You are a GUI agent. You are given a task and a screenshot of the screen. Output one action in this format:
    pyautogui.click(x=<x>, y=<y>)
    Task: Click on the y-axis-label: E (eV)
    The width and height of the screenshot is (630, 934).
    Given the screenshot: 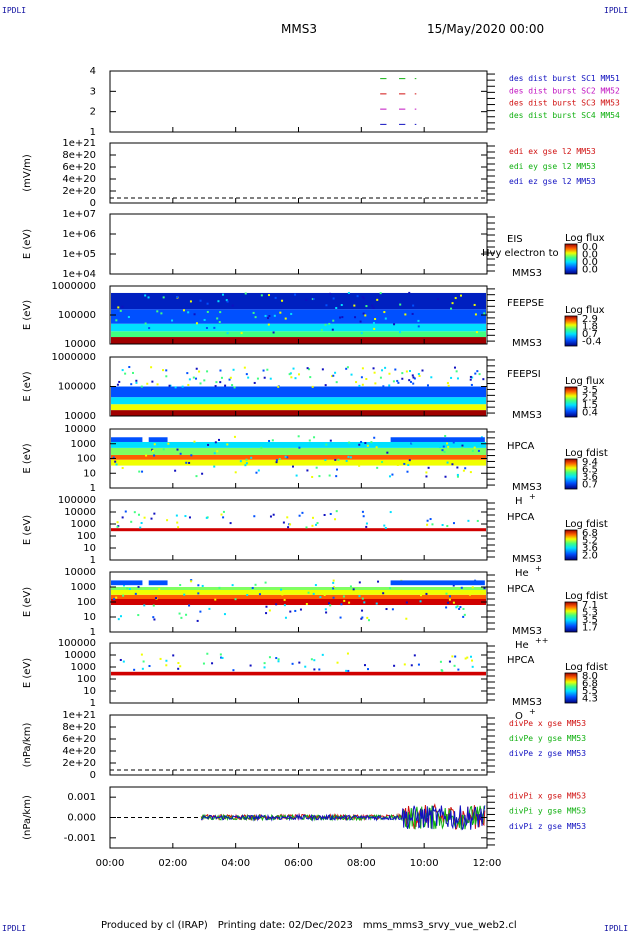 What is the action you would take?
    pyautogui.click(x=27, y=315)
    